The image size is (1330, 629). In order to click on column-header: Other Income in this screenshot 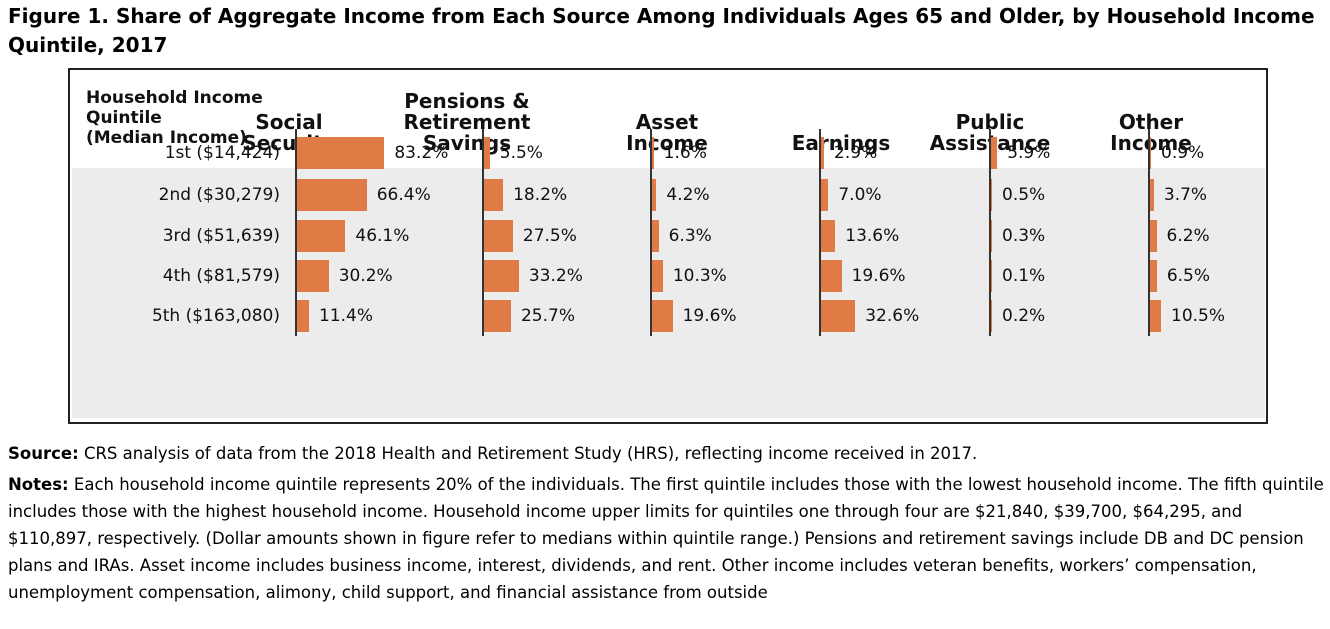, I will do `click(1151, 132)`.